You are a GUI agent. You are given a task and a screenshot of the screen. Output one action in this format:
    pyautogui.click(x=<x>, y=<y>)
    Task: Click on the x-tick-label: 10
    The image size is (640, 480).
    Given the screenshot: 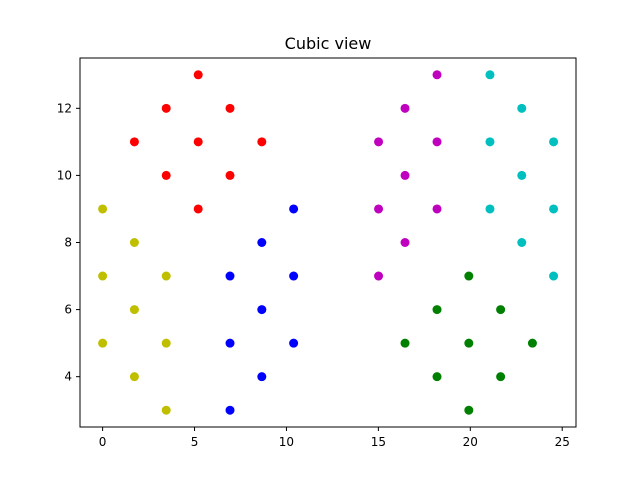 What is the action you would take?
    pyautogui.click(x=286, y=442)
    